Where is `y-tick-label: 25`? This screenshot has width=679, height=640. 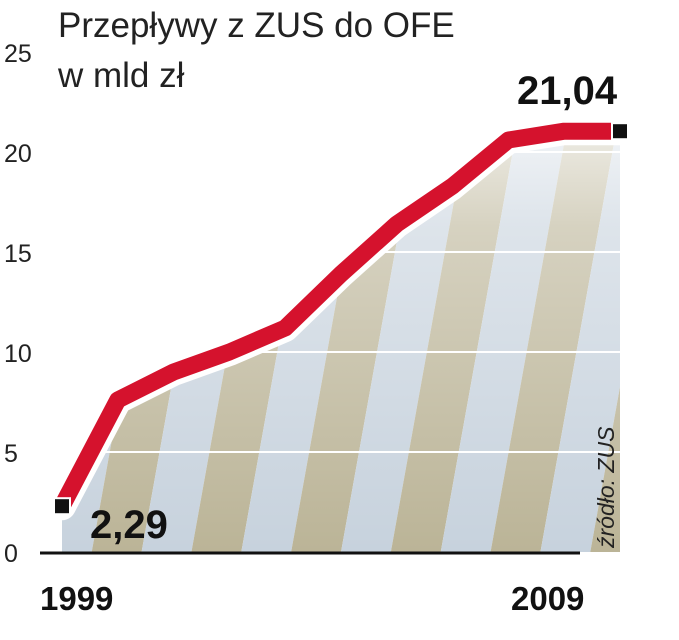
y-tick-label: 25 is located at coordinates (18, 54).